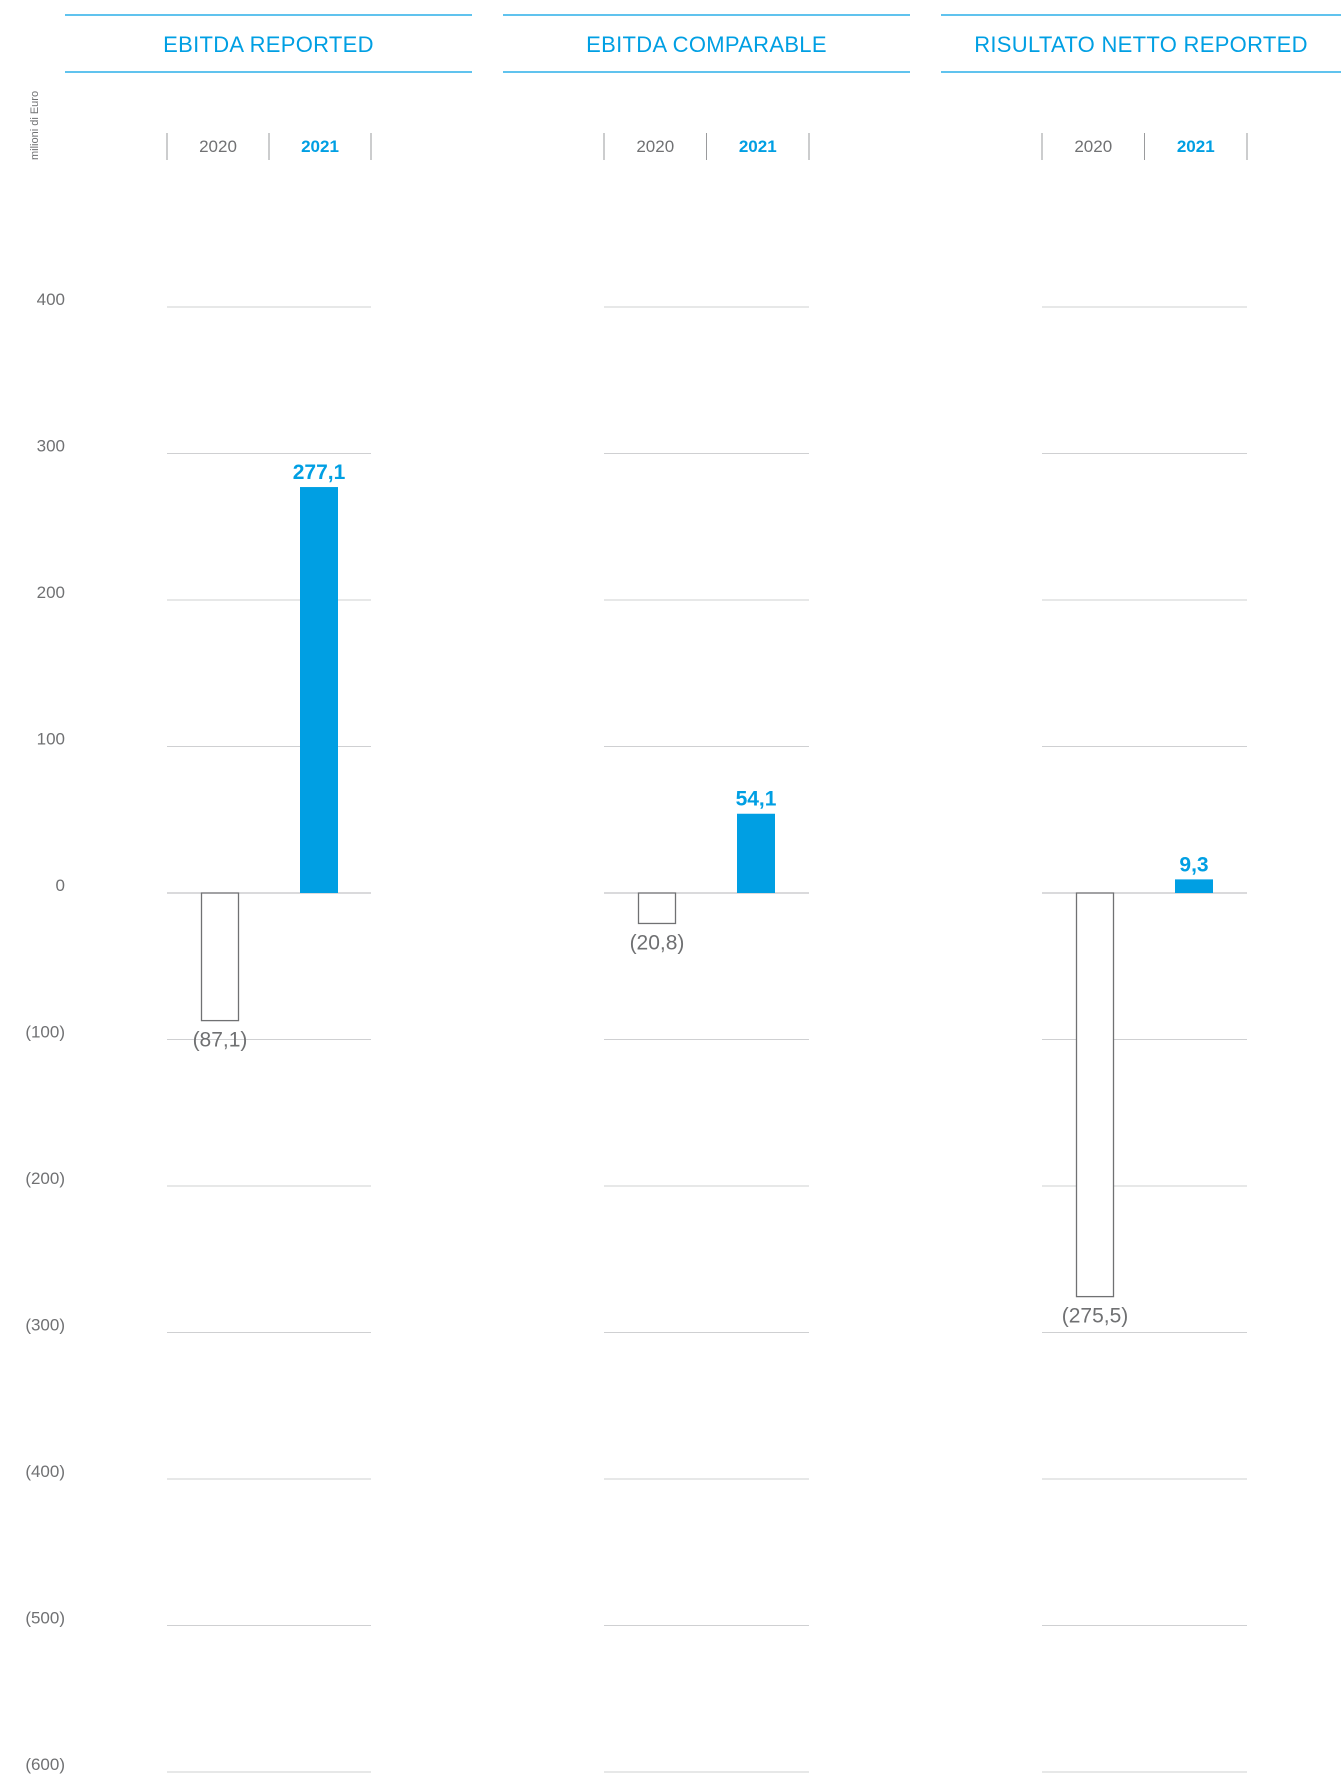 The height and width of the screenshot is (1778, 1341). Describe the element at coordinates (1095, 1316) in the screenshot. I see `data-label-2020: (275,5)` at that location.